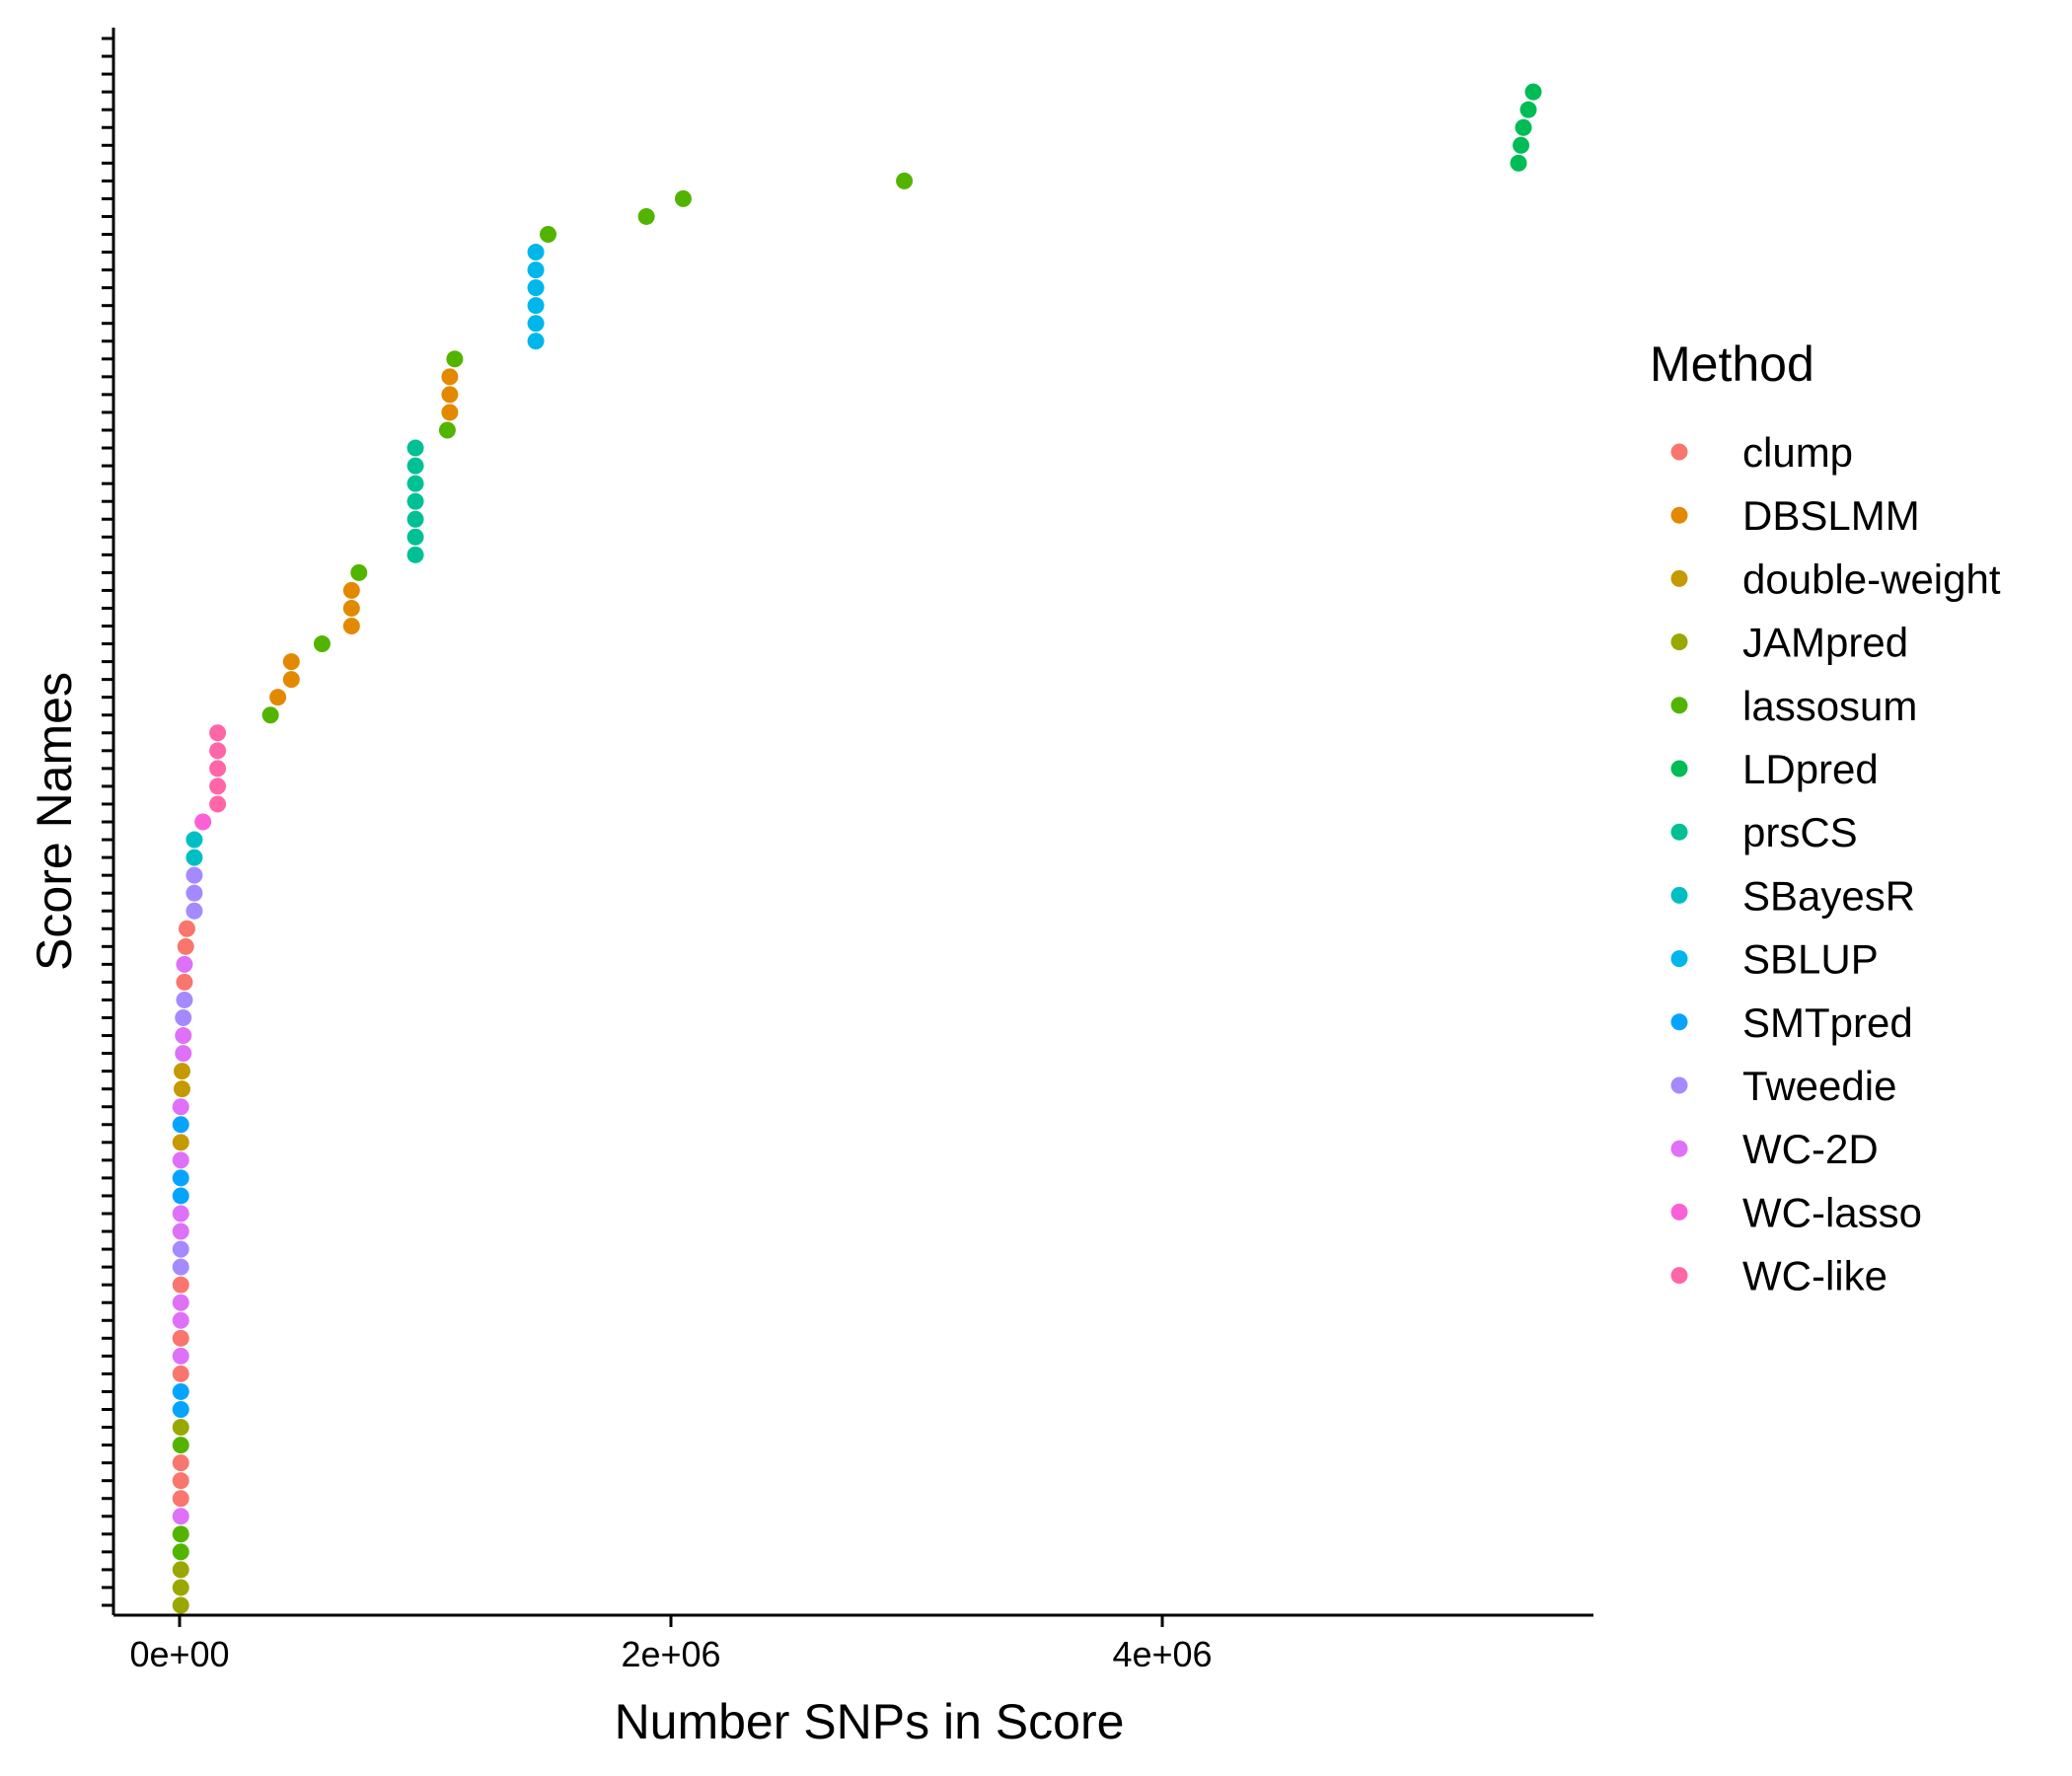  What do you see at coordinates (1829, 896) in the screenshot?
I see `legend-label-sbayesr: SBayesR` at bounding box center [1829, 896].